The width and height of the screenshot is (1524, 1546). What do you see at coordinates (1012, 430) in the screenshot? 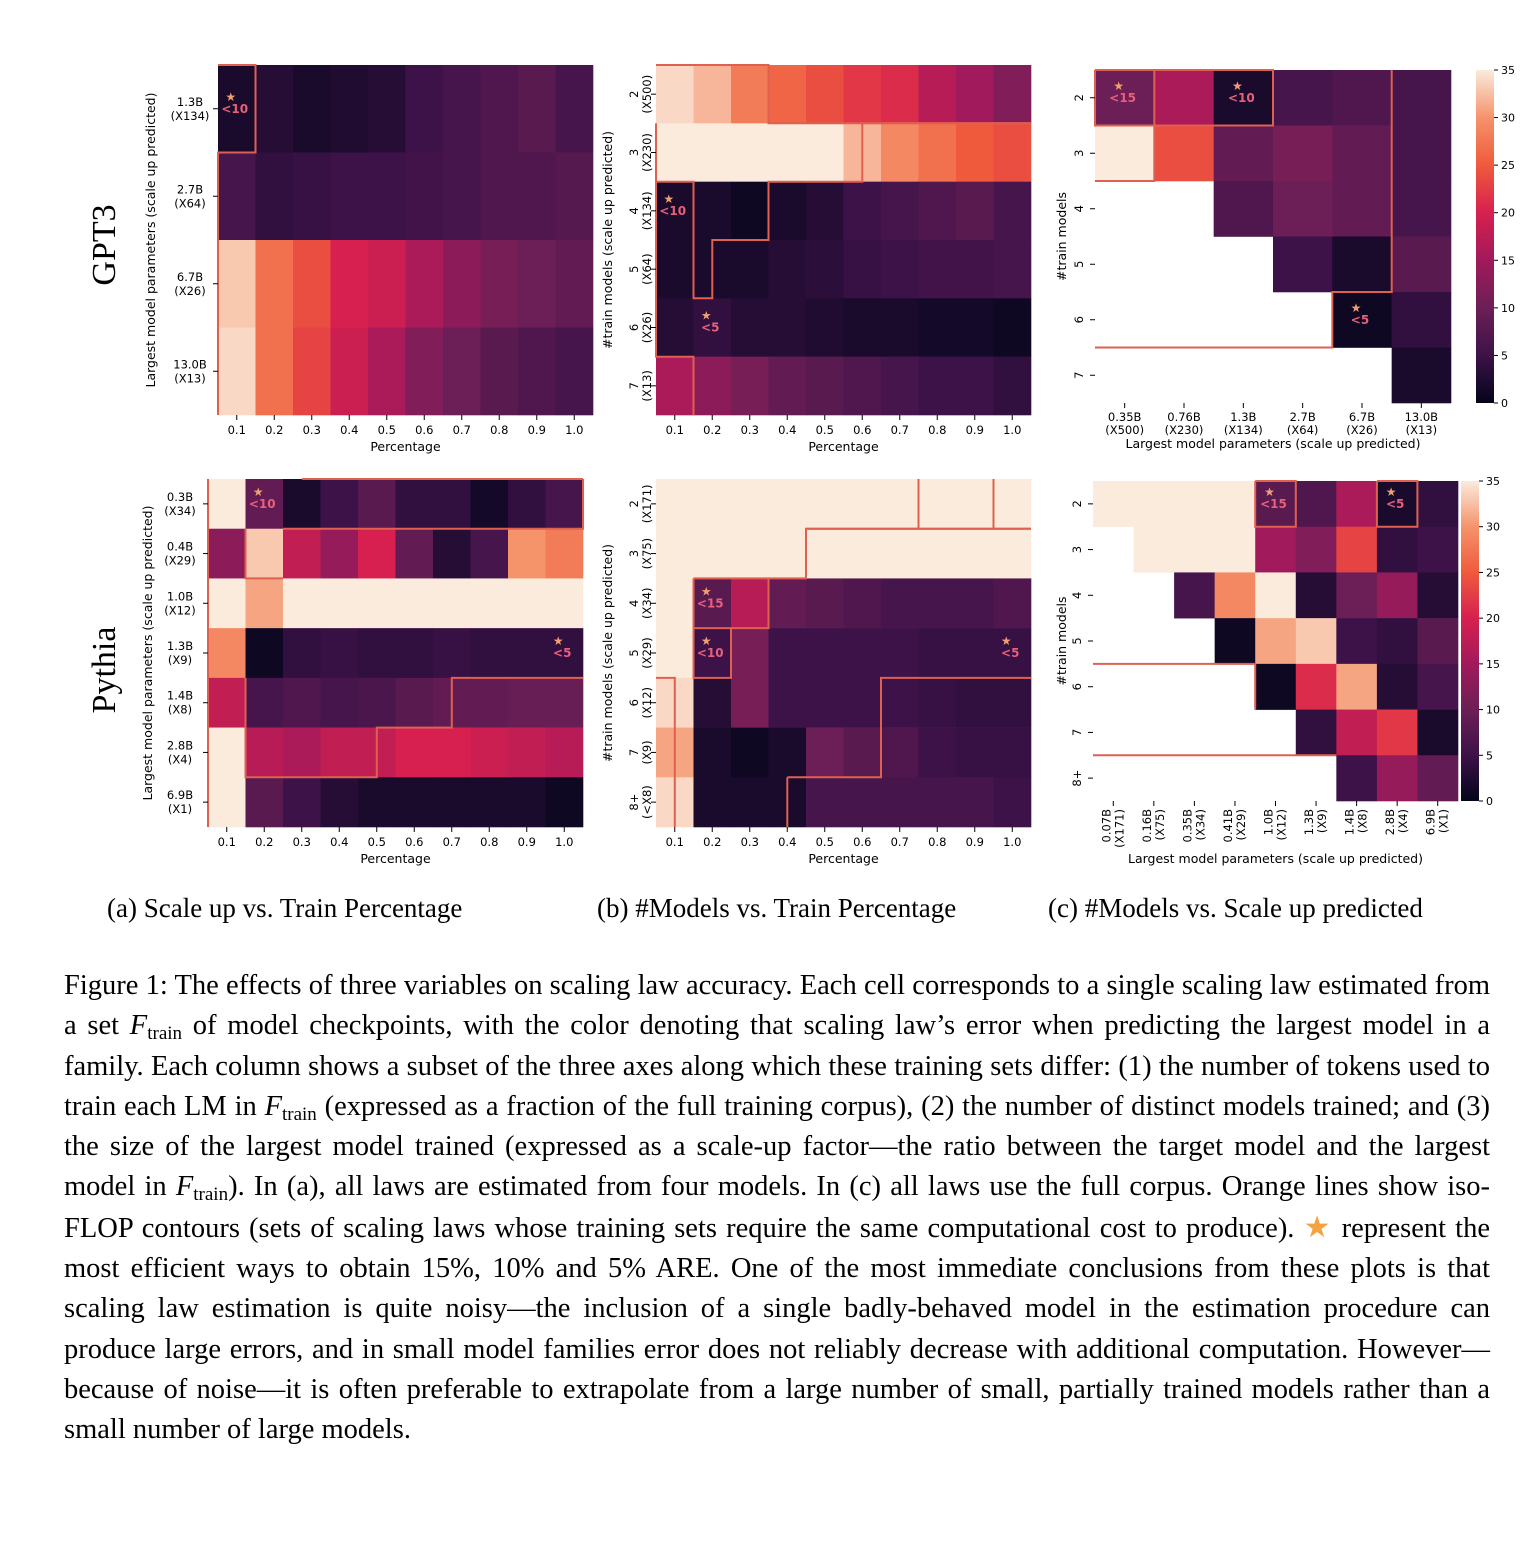
I see `x-tick-label: 1.0` at bounding box center [1012, 430].